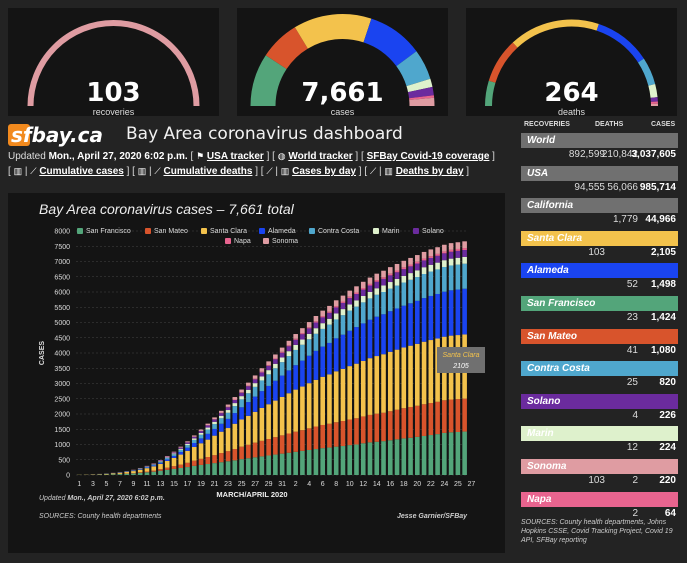 The image size is (687, 563). What do you see at coordinates (599, 206) in the screenshot?
I see `region-bar-california: California` at bounding box center [599, 206].